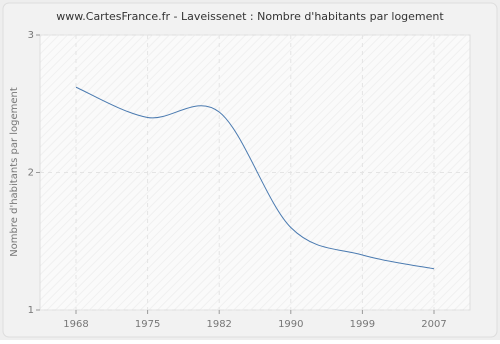 The width and height of the screenshot is (500, 344). Describe the element at coordinates (433, 324) in the screenshot. I see `x-tick-label: 2007` at that location.